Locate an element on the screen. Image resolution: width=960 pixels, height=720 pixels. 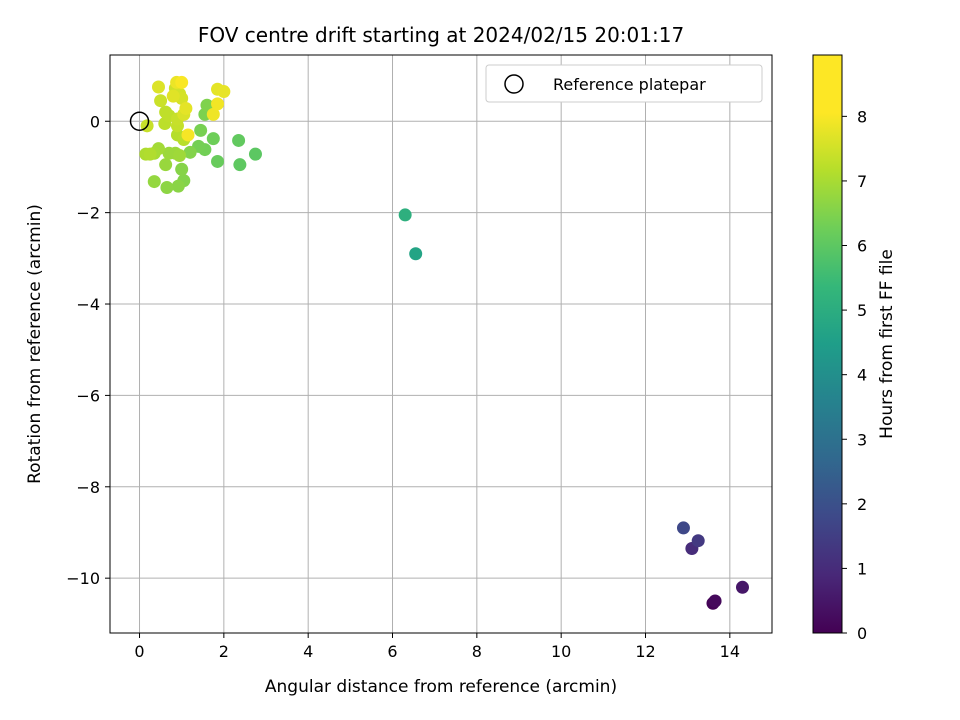
x-tick-label: 12 is located at coordinates (645, 651).